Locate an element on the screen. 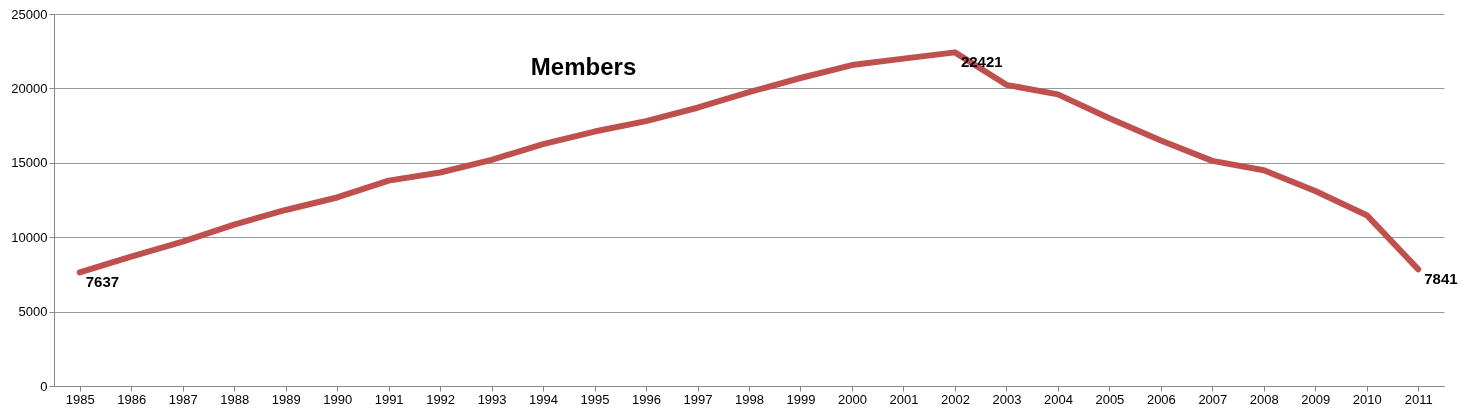 This screenshot has height=414, width=1469. x-tick-label: 2005 is located at coordinates (1110, 399).